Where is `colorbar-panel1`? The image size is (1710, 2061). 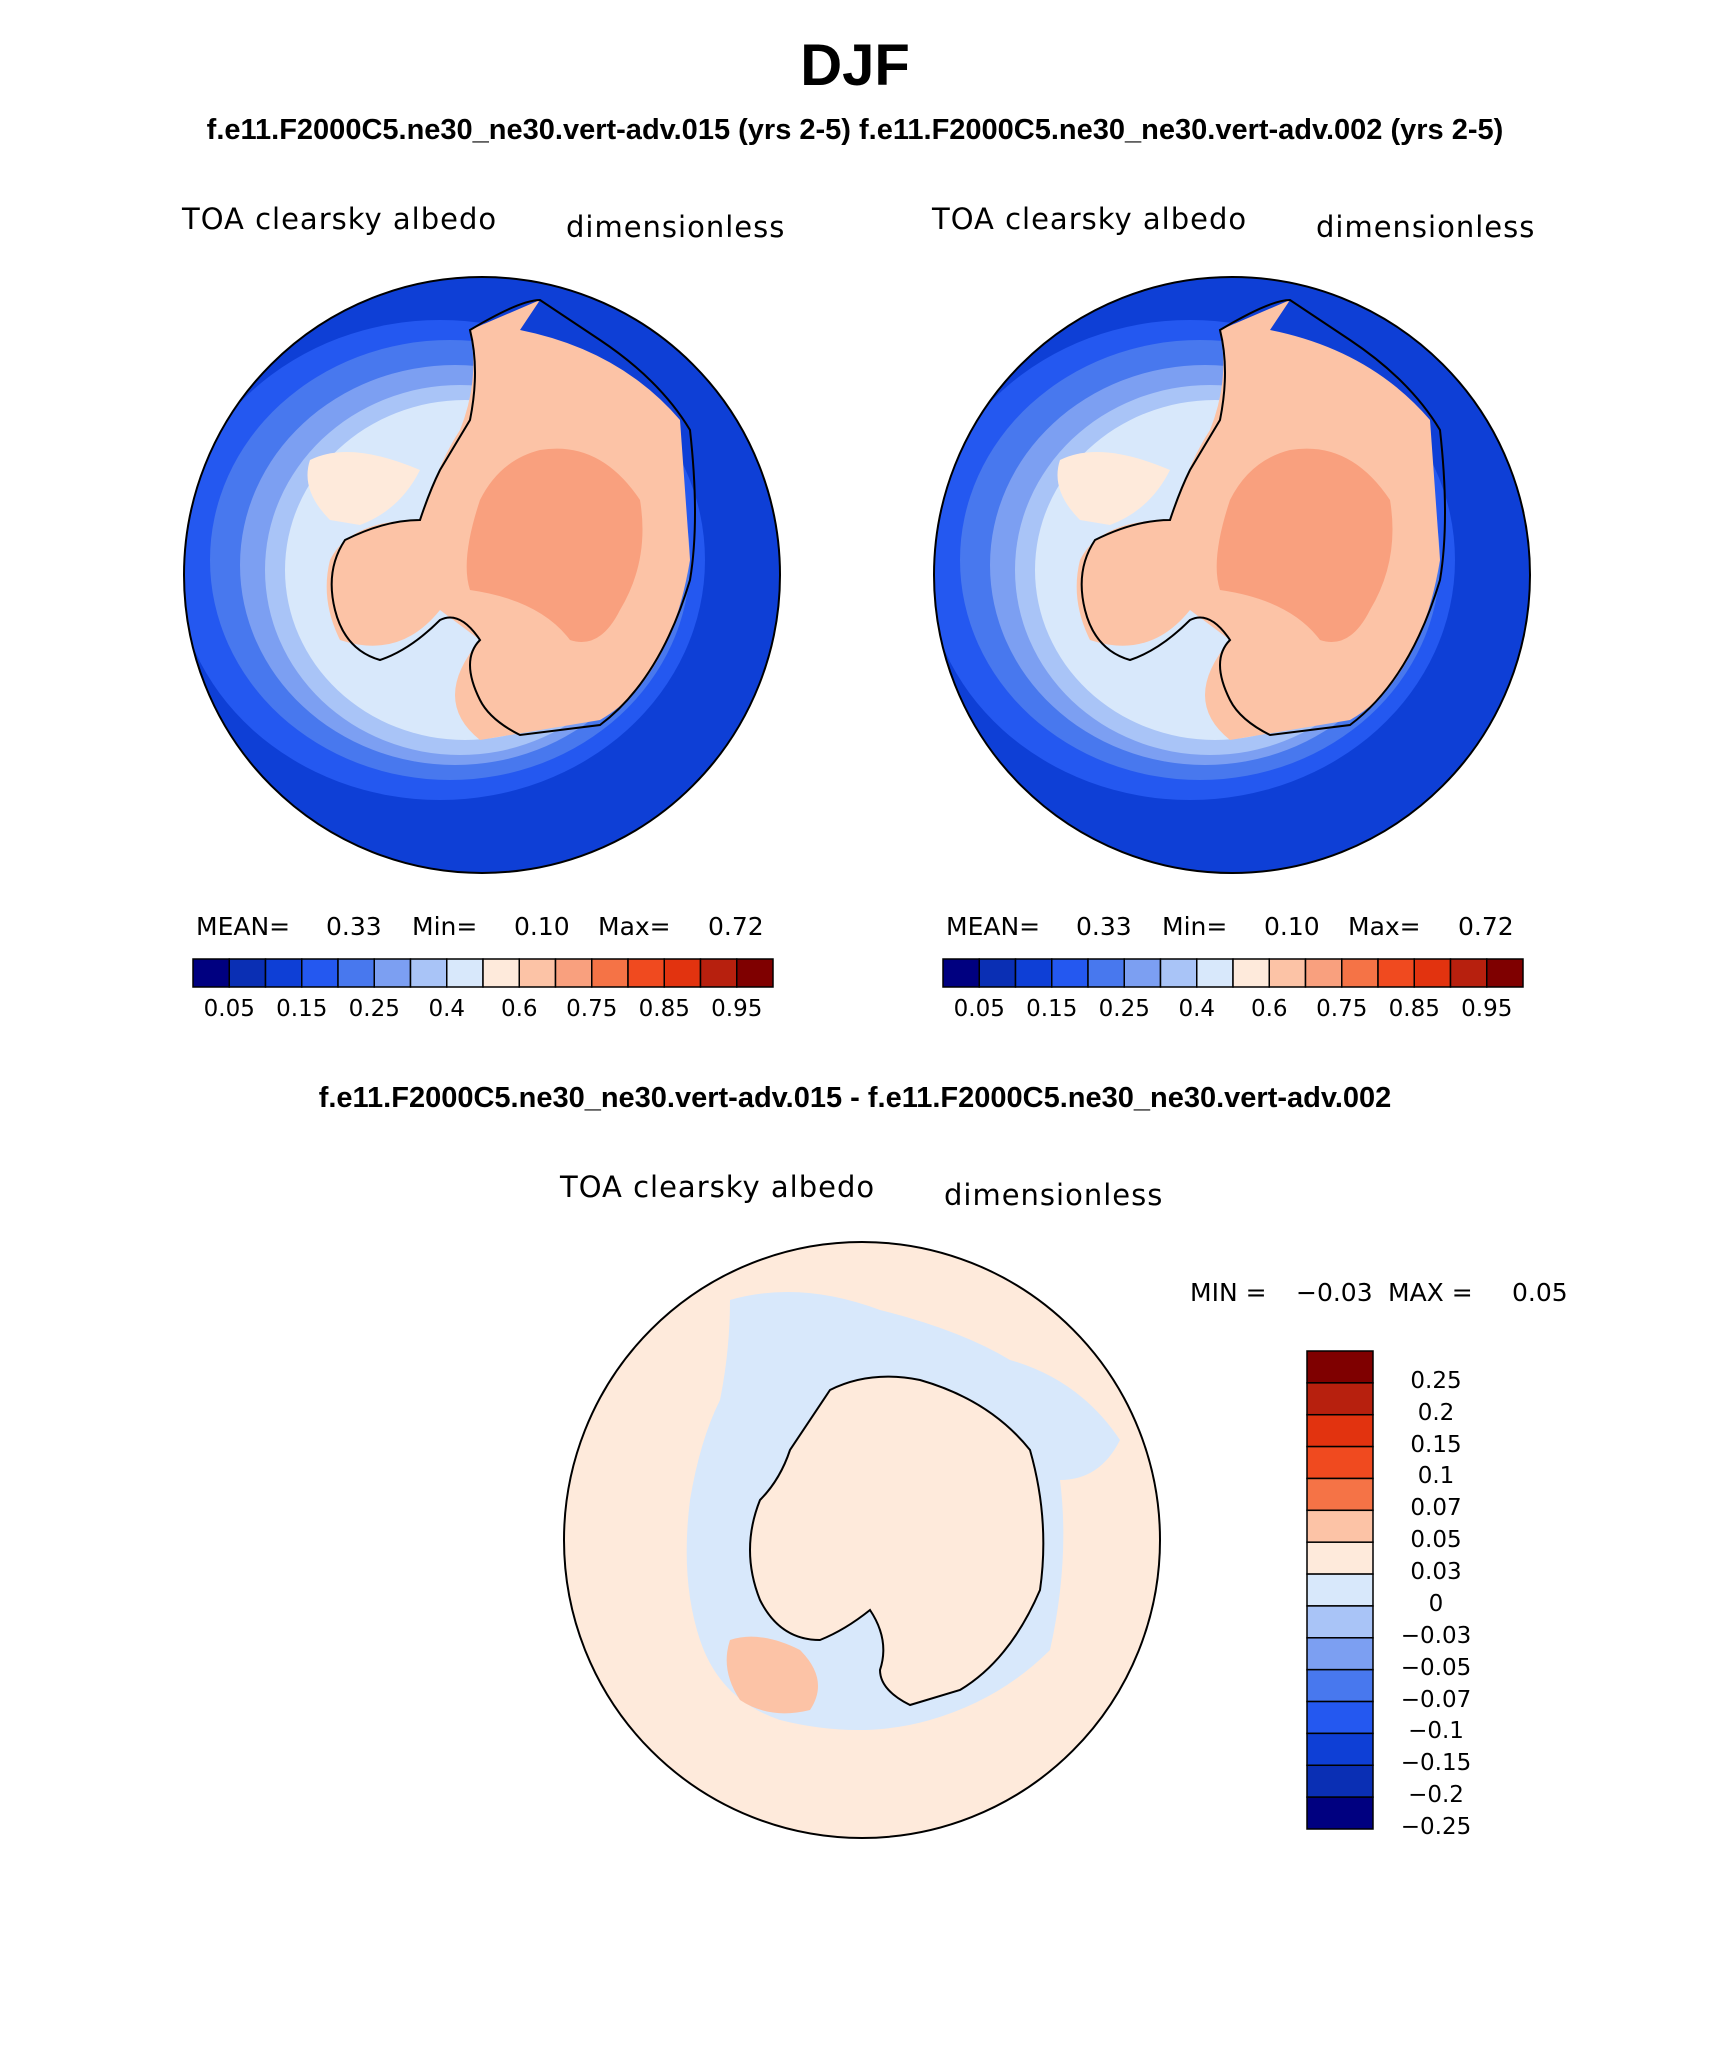 colorbar-panel1 is located at coordinates (483, 973).